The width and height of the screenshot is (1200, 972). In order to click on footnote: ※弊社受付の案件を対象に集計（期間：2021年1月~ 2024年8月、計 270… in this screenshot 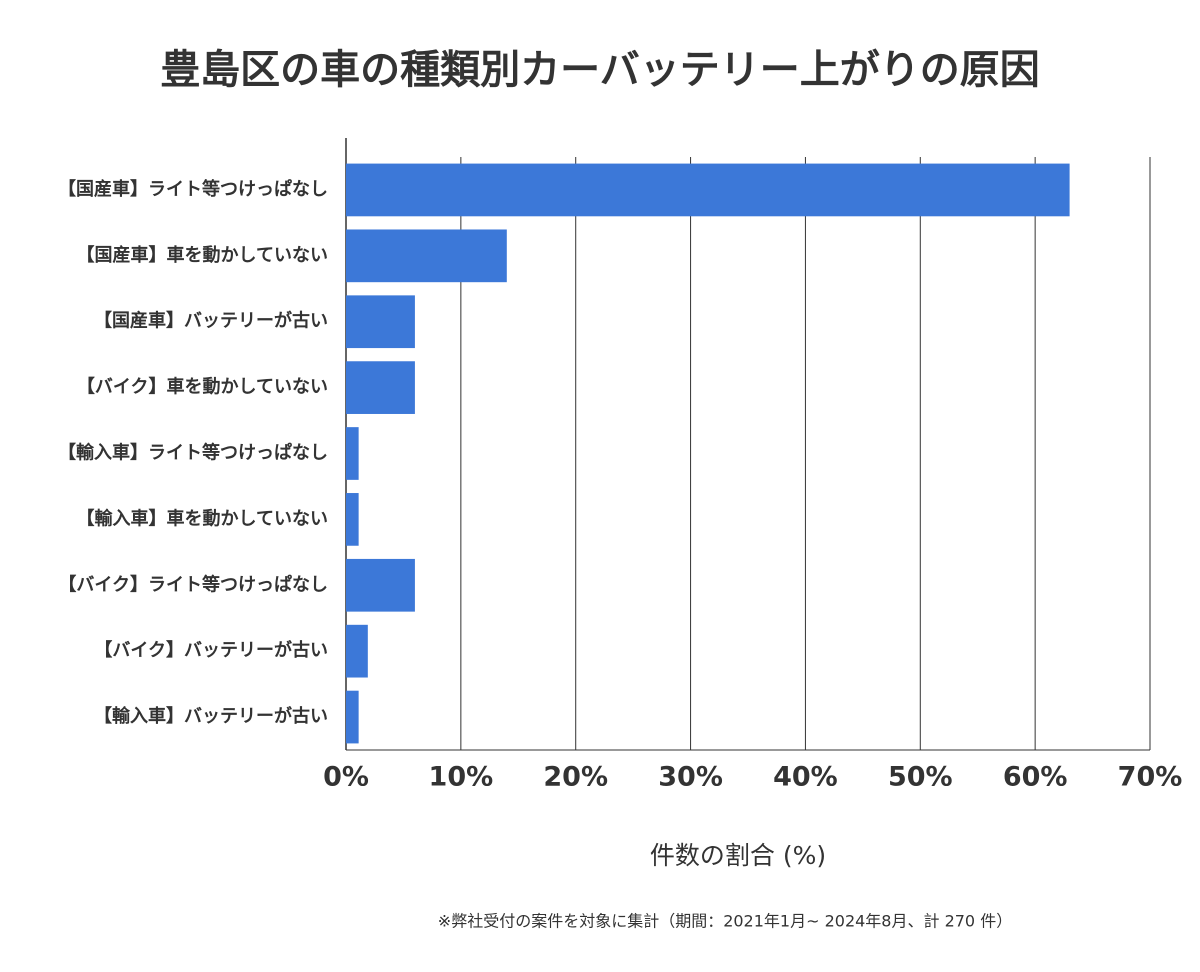, I will do `click(725, 921)`.